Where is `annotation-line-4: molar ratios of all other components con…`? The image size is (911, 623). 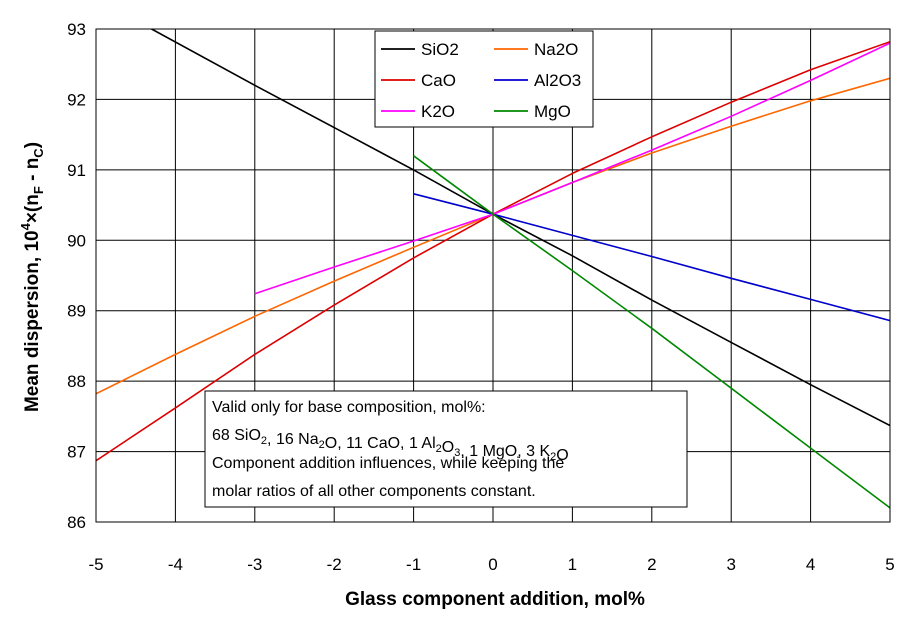 annotation-line-4: molar ratios of all other components con… is located at coordinates (374, 491).